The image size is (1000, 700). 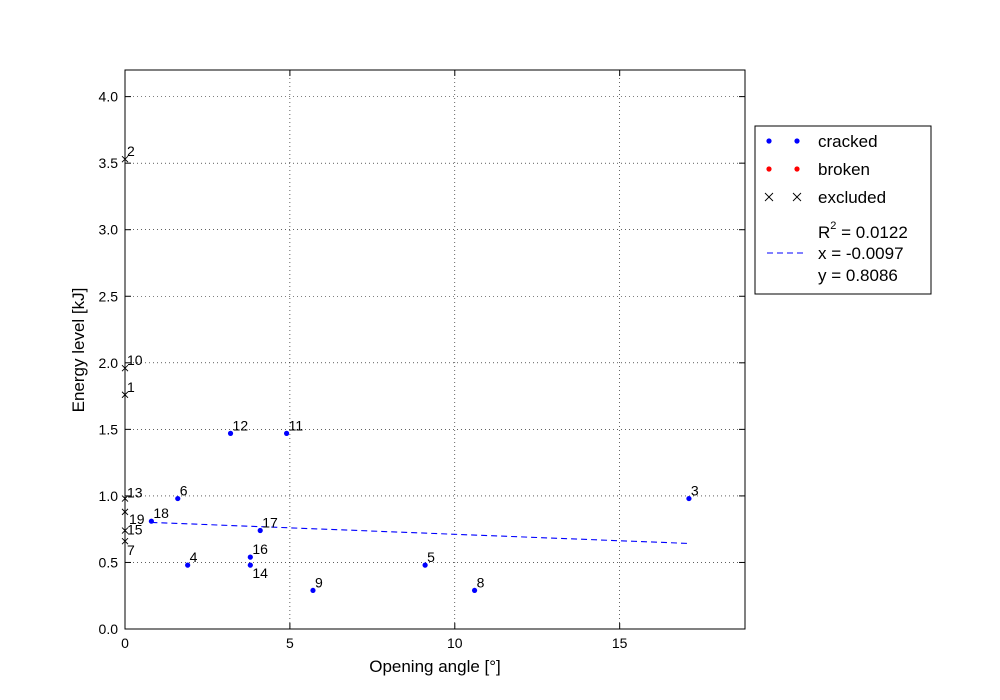 I want to click on y-tick-label: 3.0, so click(x=109, y=230).